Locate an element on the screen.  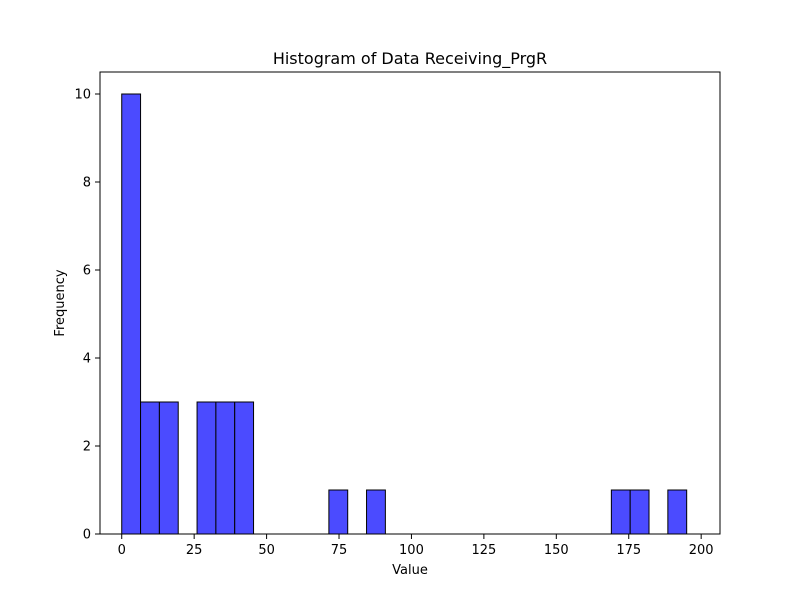
x-tick-label: 125 is located at coordinates (483, 550).